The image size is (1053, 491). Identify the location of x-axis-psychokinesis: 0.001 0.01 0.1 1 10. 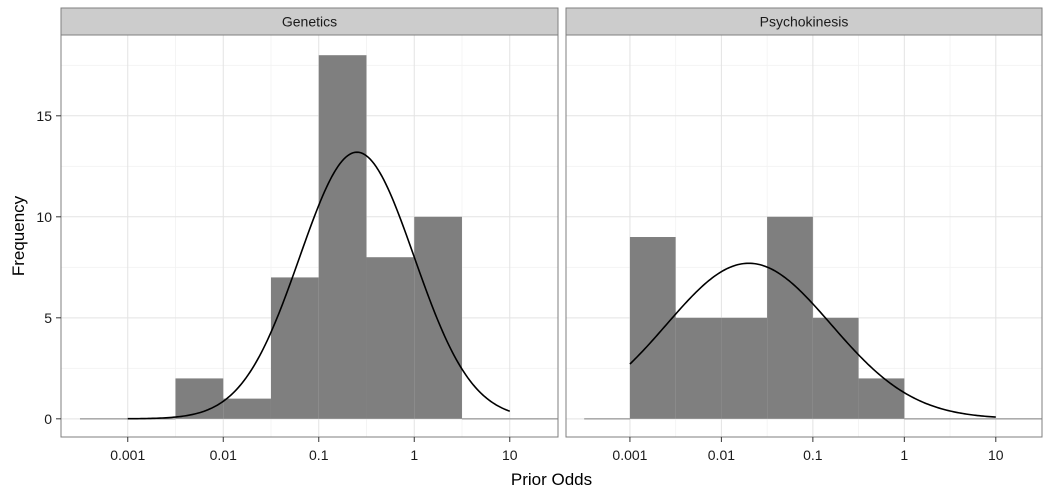
(808, 450).